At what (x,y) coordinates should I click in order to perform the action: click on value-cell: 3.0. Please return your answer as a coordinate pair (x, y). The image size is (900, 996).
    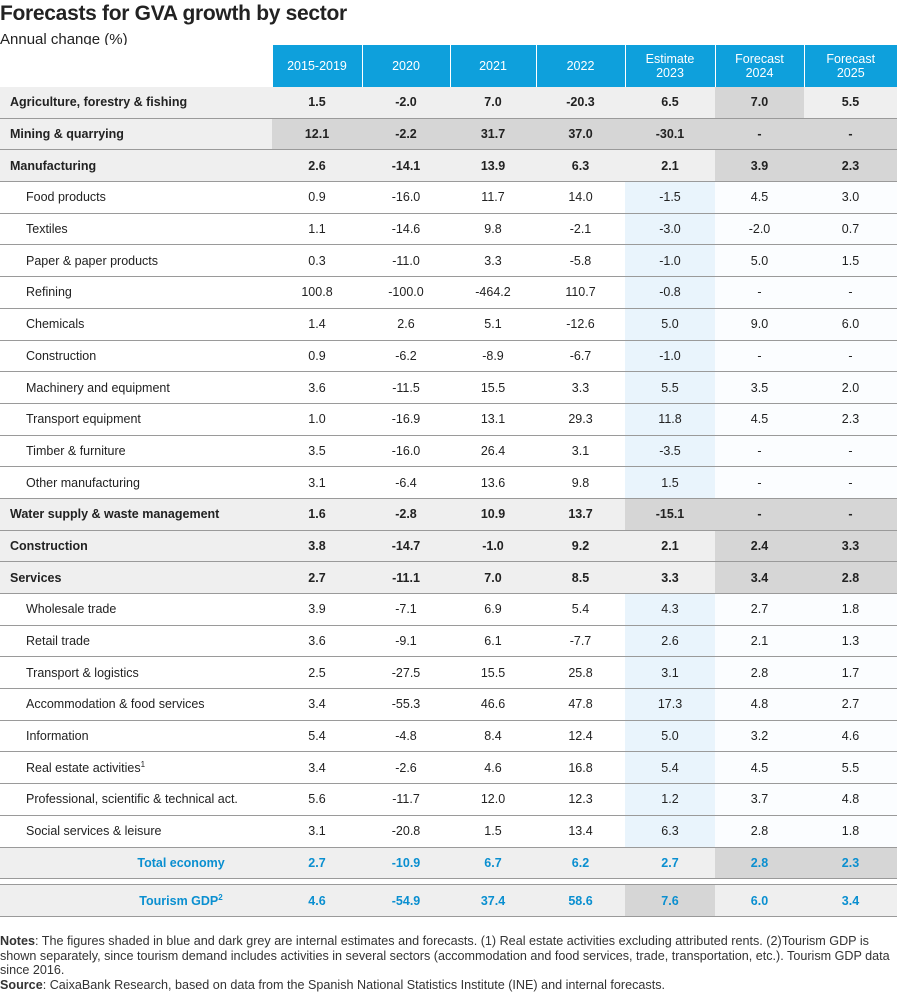
    Looking at the image, I should click on (850, 197).